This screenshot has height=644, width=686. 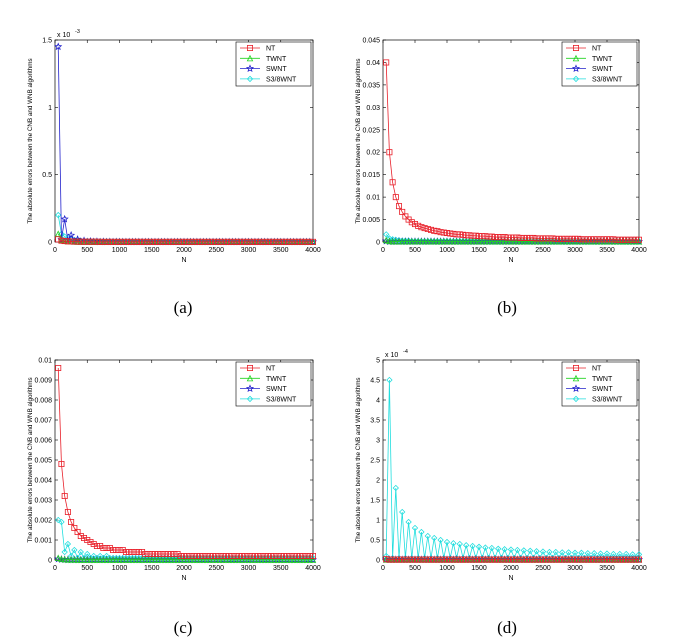 What do you see at coordinates (249, 250) in the screenshot?
I see `x-tick-label: 3000` at bounding box center [249, 250].